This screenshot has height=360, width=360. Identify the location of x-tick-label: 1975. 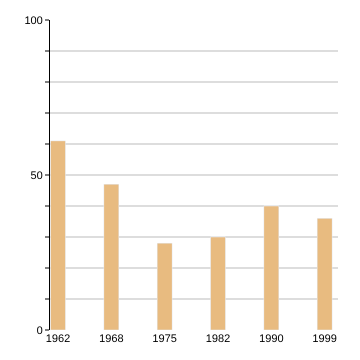
(164, 339).